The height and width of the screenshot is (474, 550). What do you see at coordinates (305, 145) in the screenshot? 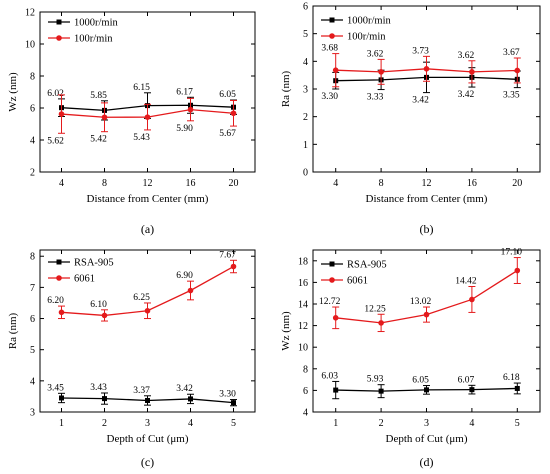
I see `y-tick-label: 1` at bounding box center [305, 145].